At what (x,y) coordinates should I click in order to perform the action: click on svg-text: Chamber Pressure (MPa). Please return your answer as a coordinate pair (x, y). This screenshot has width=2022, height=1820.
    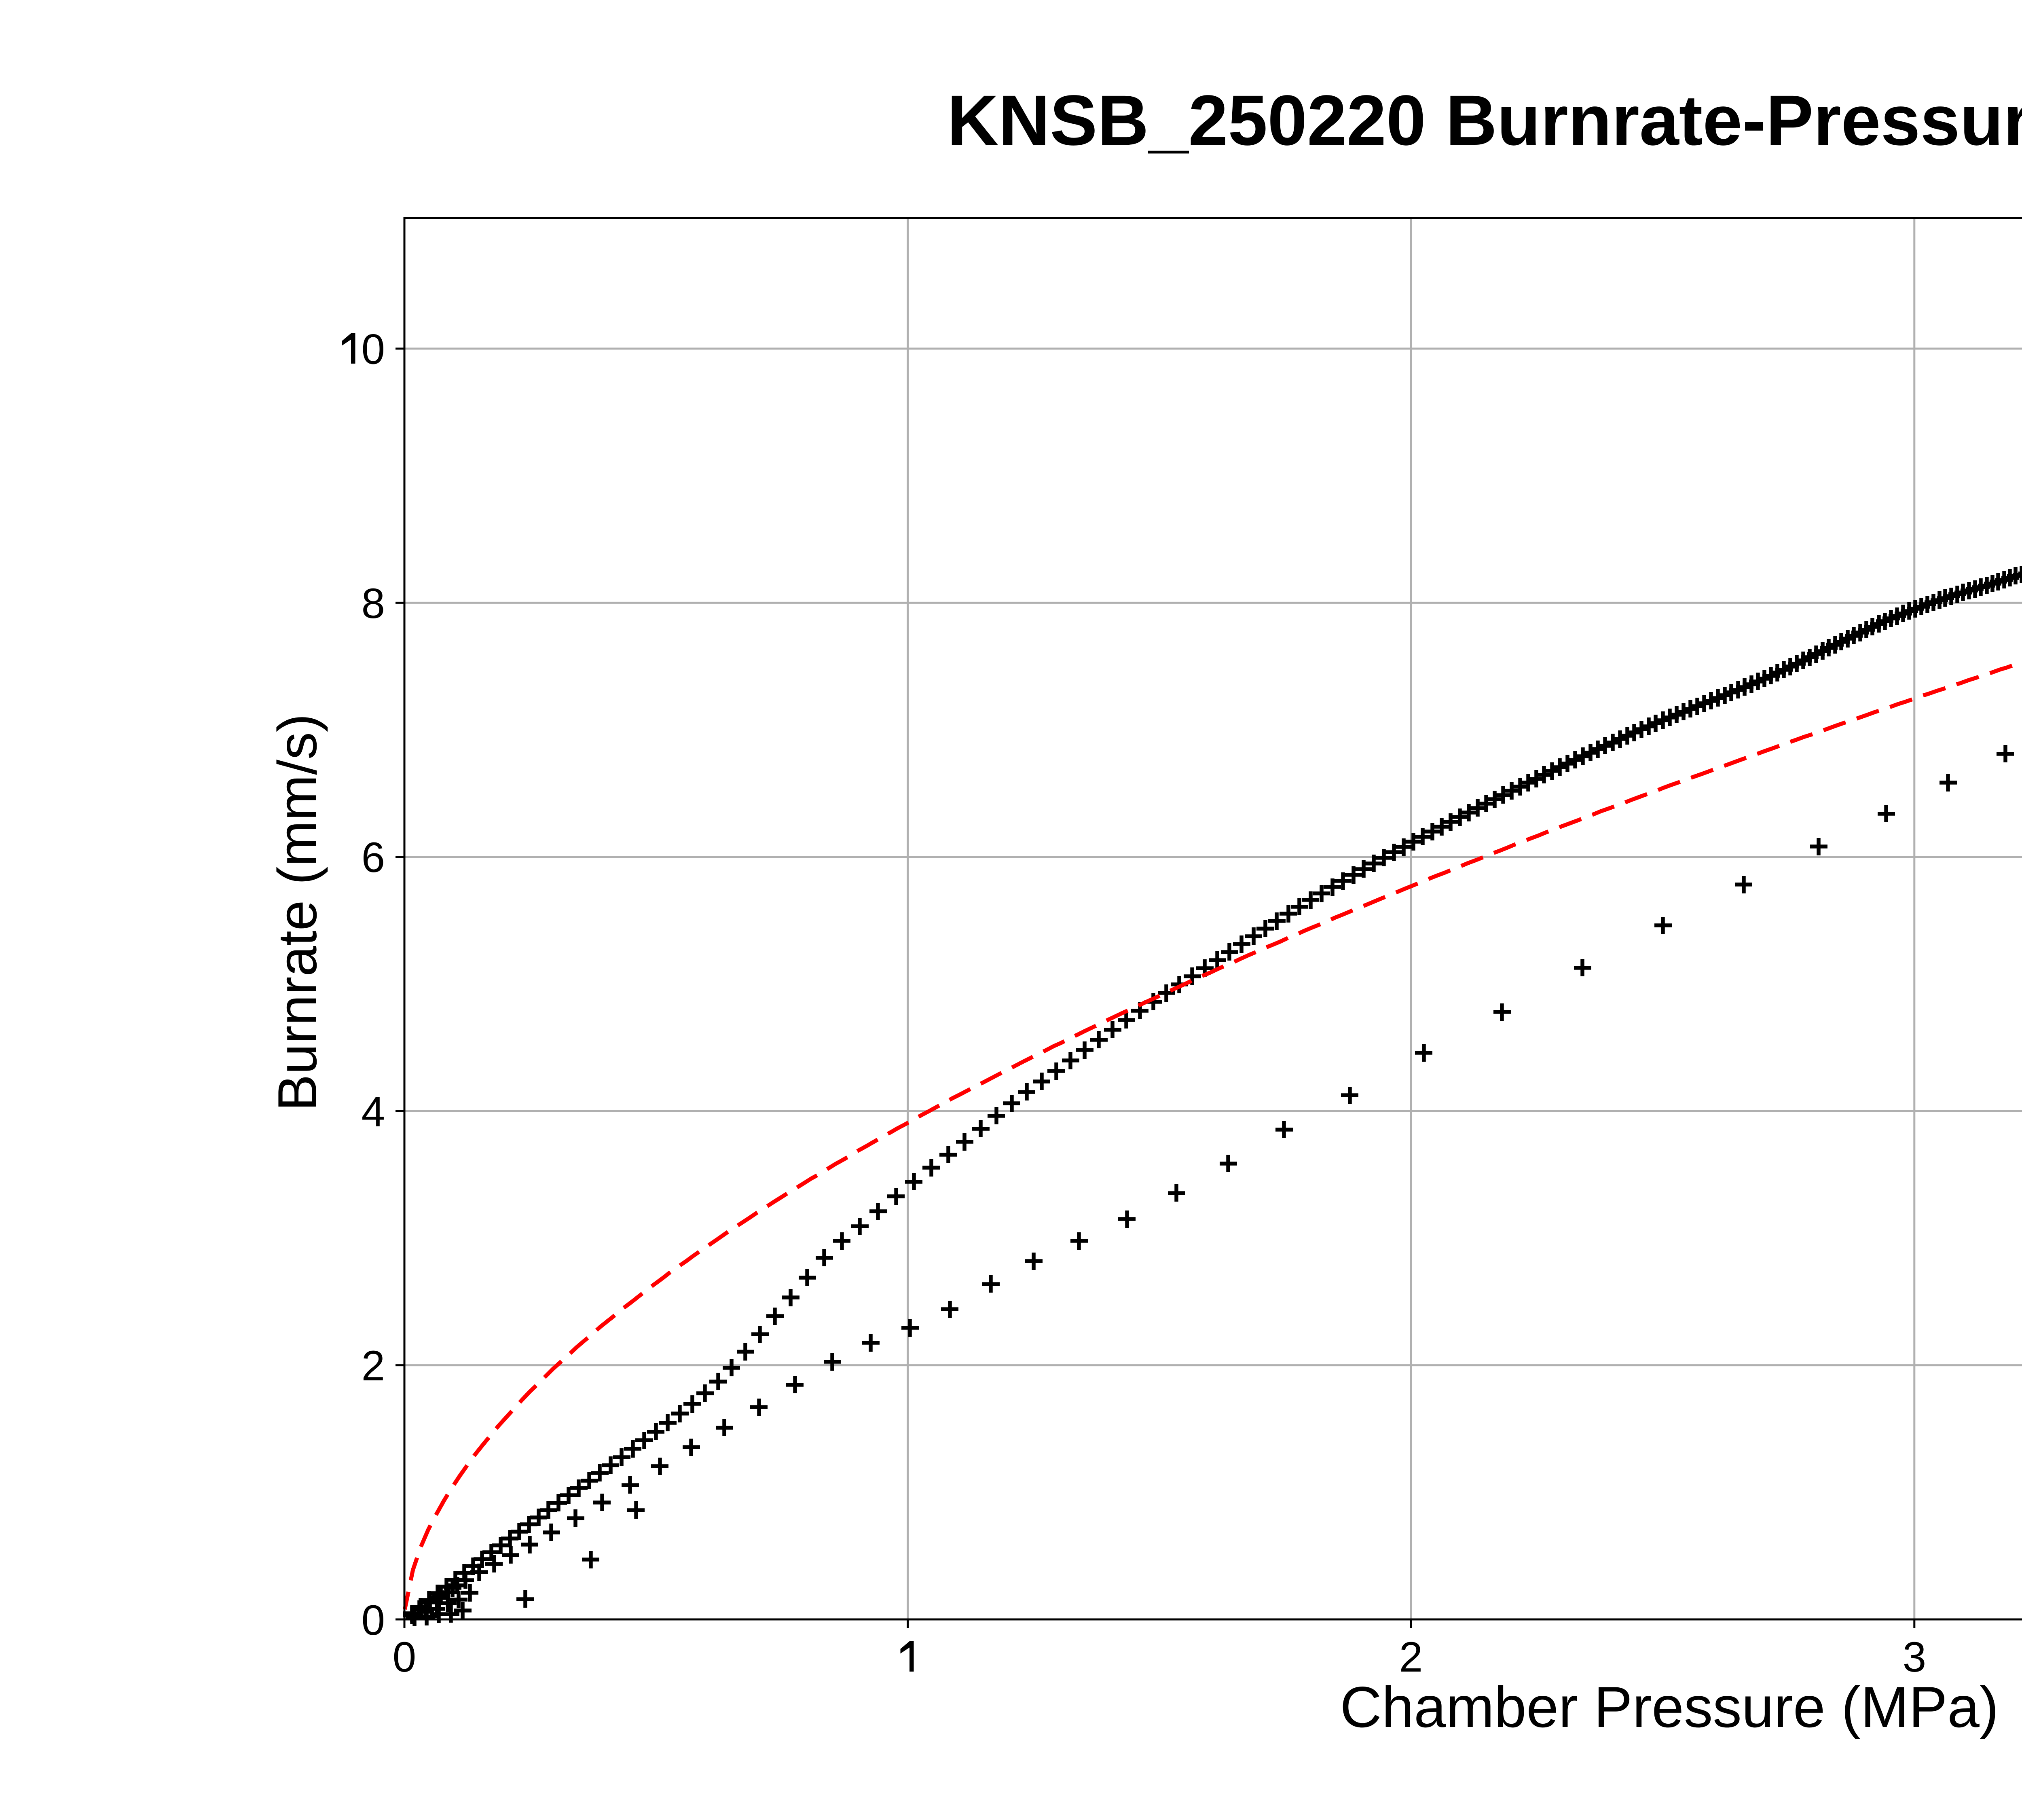
    Looking at the image, I should click on (1669, 1708).